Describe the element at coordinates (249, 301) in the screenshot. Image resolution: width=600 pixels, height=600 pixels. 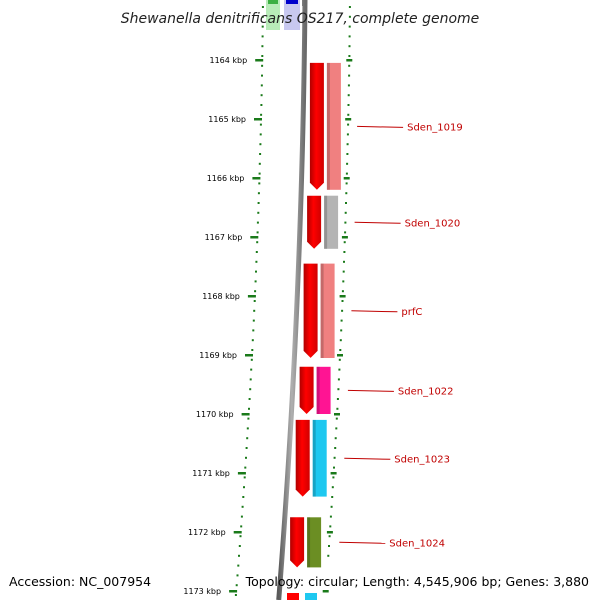
I see `tick-ring` at that location.